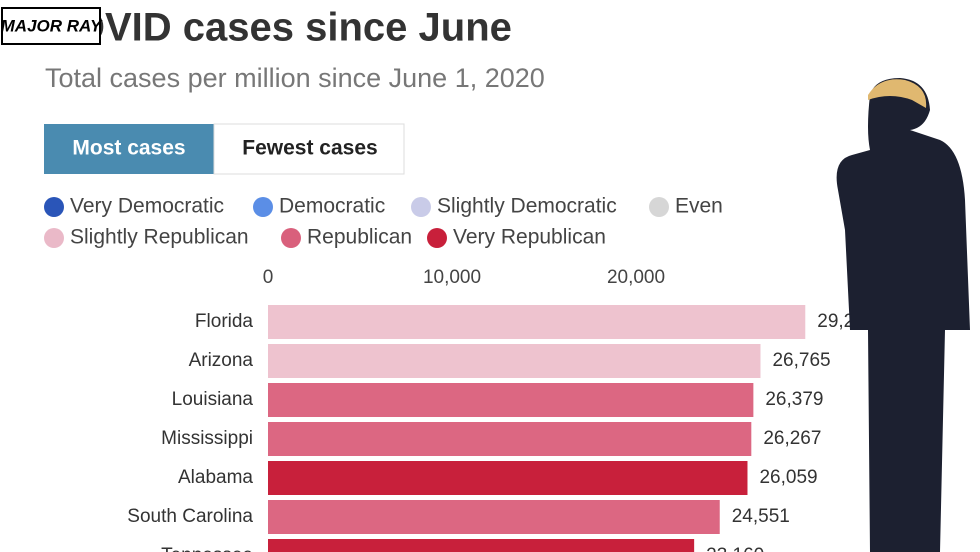 The image size is (980, 552). I want to click on person-hair, so click(897, 93).